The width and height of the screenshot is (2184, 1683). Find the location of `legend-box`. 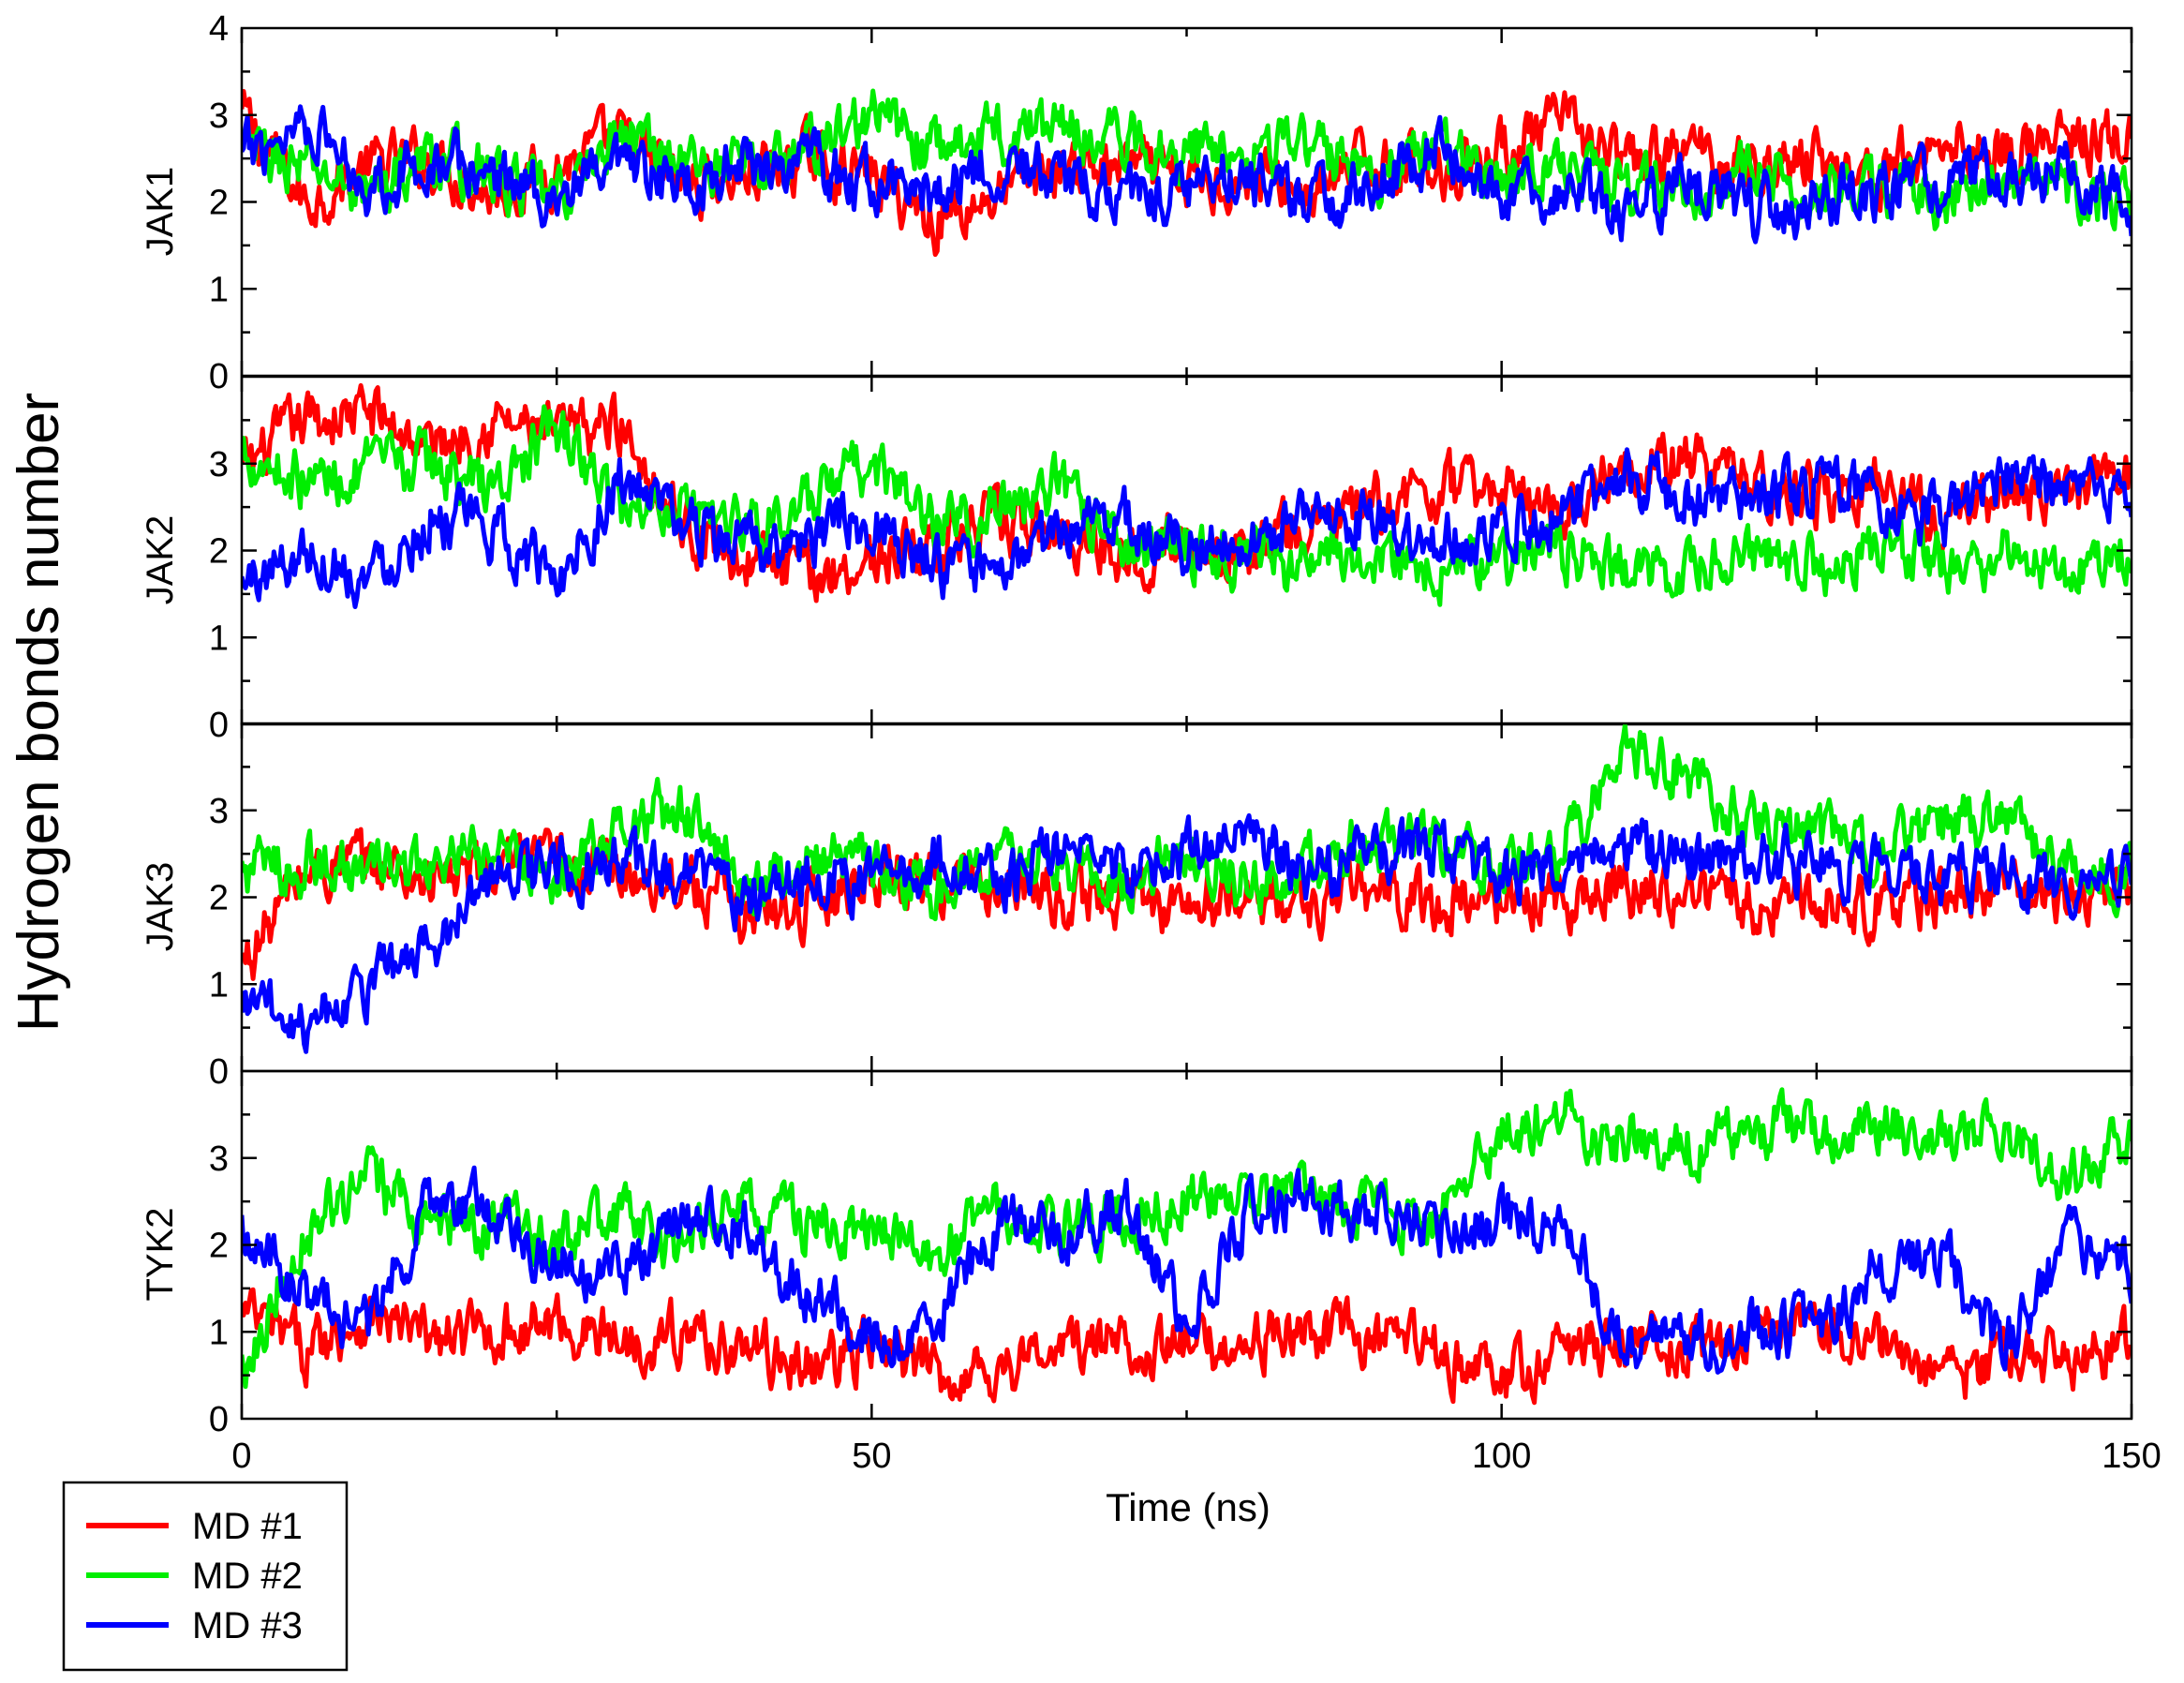

legend-box is located at coordinates (205, 1576).